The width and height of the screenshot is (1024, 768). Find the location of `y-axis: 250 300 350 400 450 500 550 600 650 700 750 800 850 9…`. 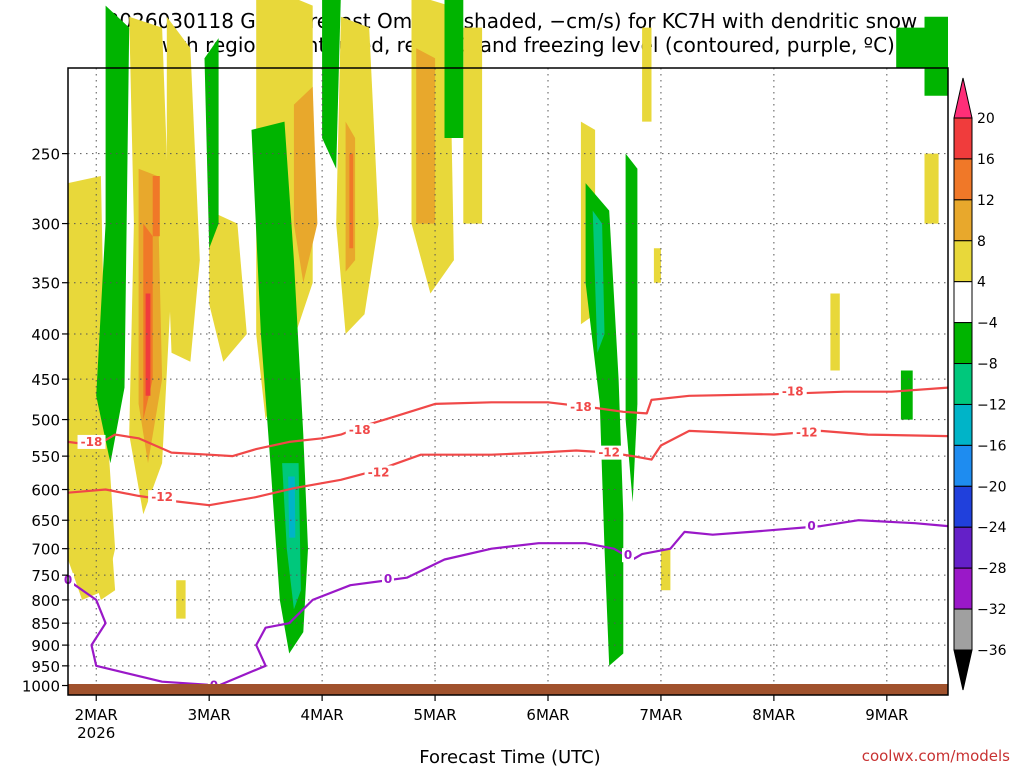

y-axis: 250 300 350 400 450 500 550 600 650 700 750 800 850 9… is located at coordinates (45, 421).